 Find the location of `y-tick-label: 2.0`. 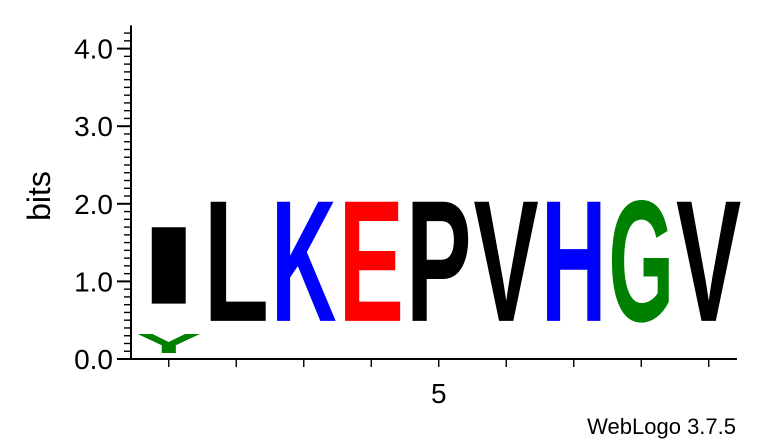

y-tick-label: 2.0 is located at coordinates (93, 204).